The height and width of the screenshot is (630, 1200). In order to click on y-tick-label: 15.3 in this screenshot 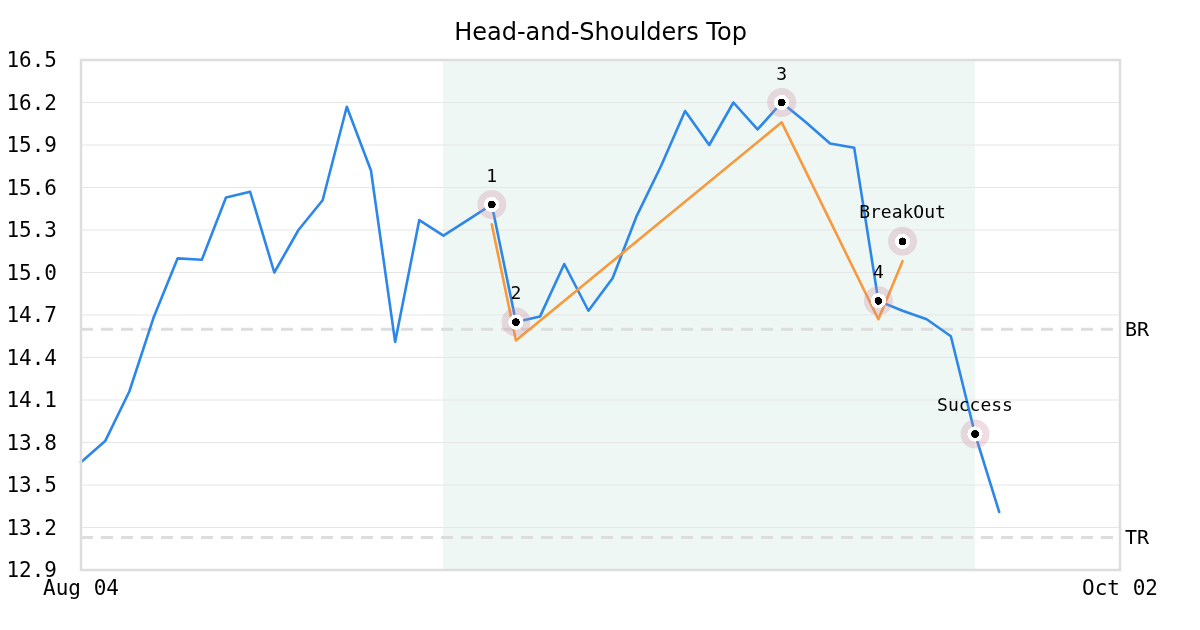, I will do `click(31, 230)`.